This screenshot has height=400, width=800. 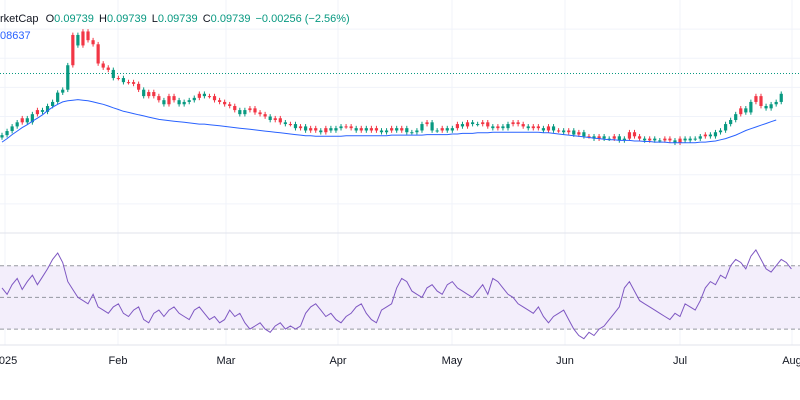 What do you see at coordinates (126, 19) in the screenshot?
I see `high-value: 0.09739` at bounding box center [126, 19].